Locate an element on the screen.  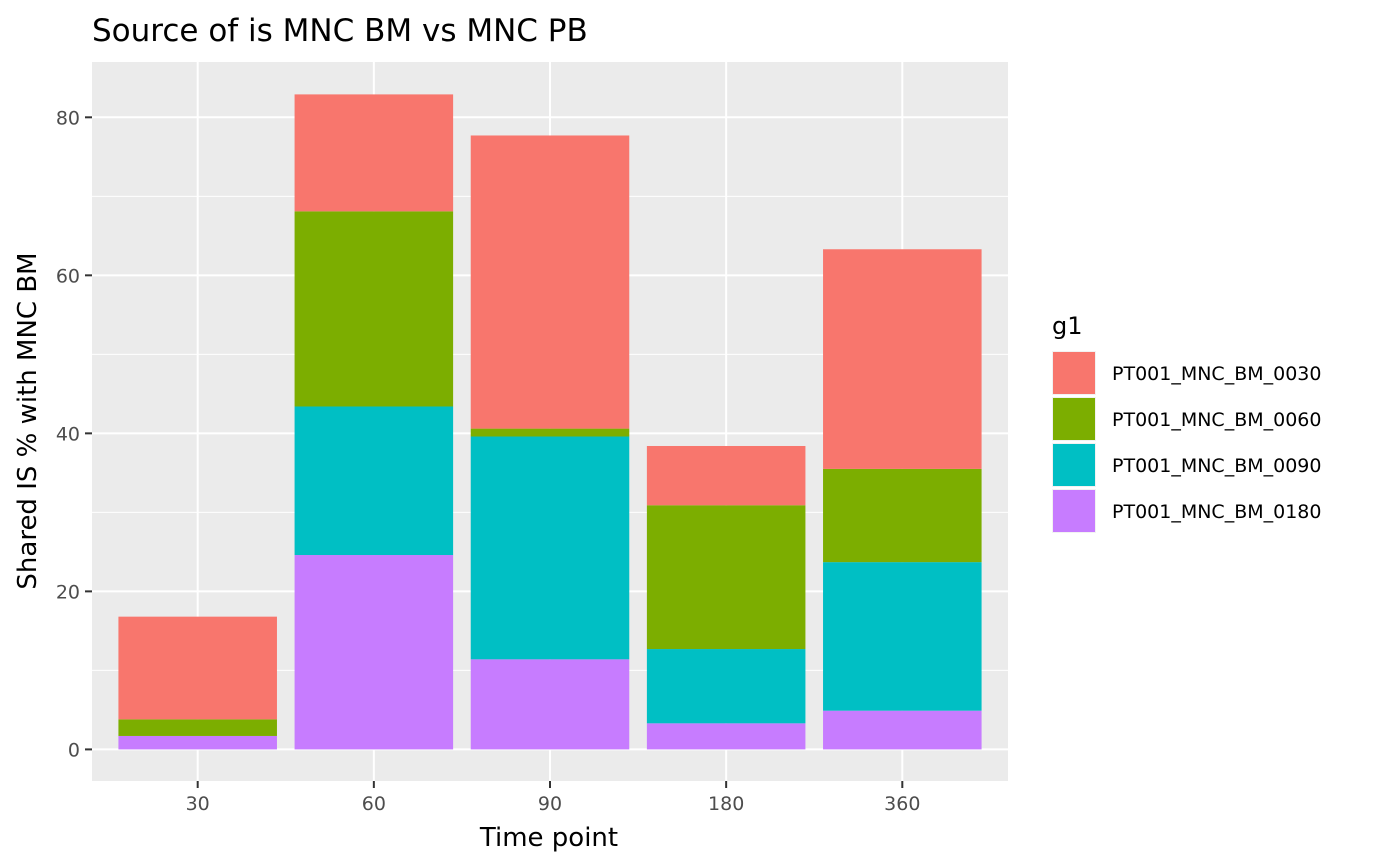
x-tick-label: 360 is located at coordinates (902, 804).